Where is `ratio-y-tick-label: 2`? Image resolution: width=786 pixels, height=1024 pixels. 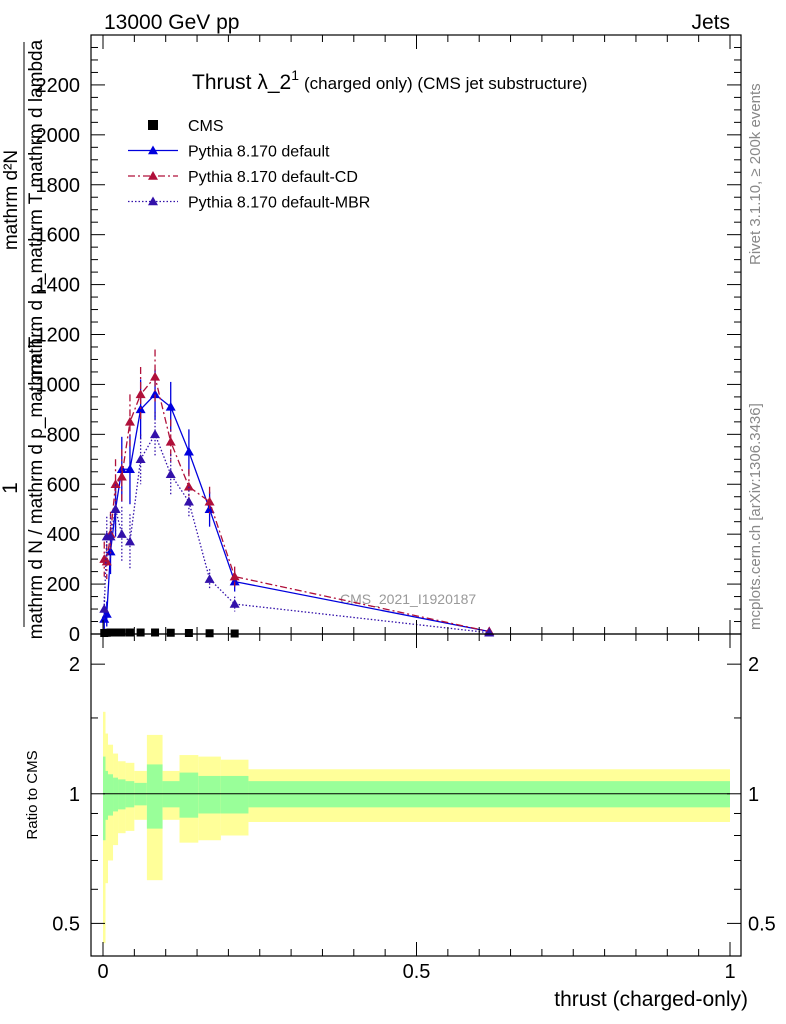
ratio-y-tick-label: 2 is located at coordinates (74, 665).